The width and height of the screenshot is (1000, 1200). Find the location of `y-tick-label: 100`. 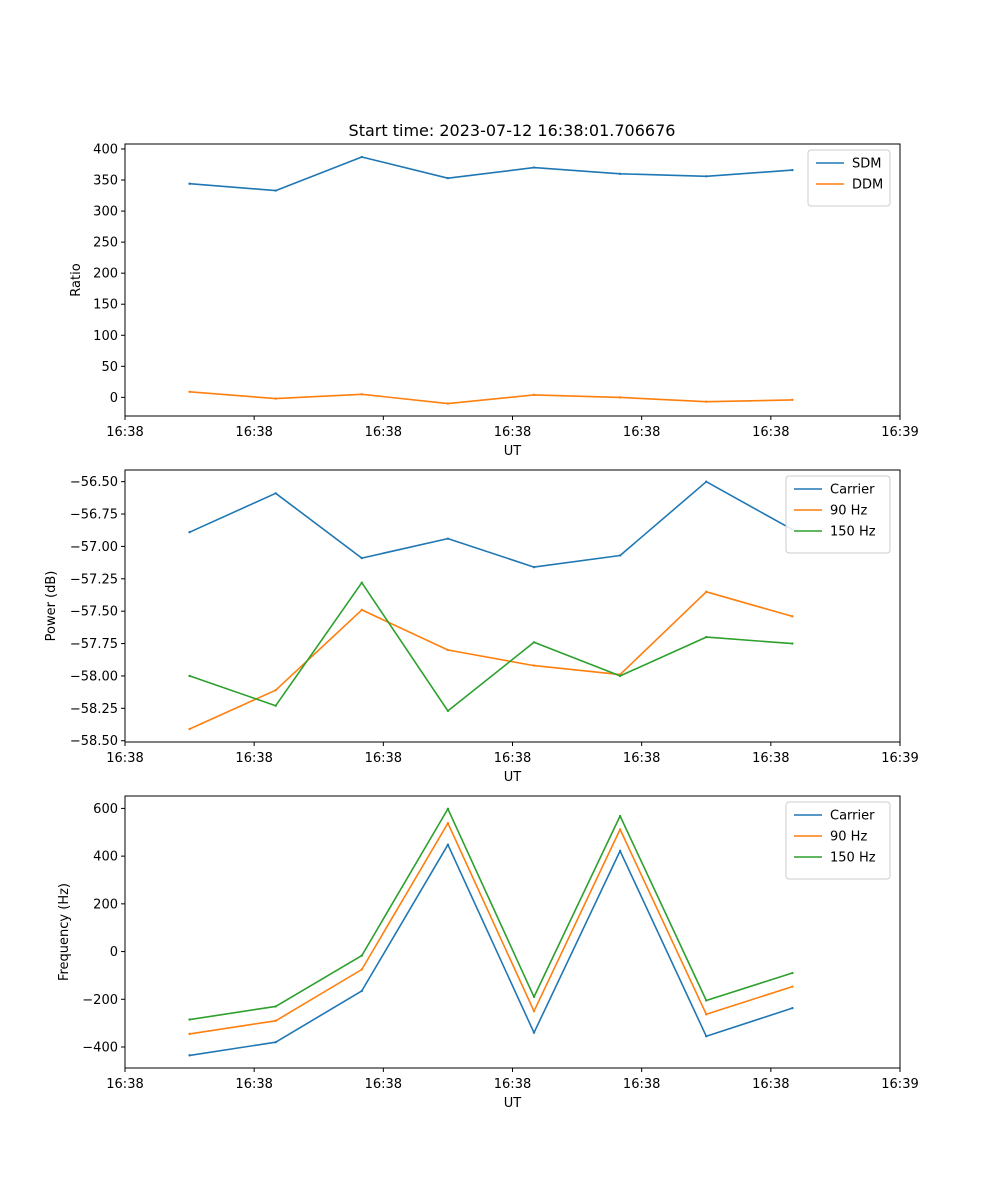

y-tick-label: 100 is located at coordinates (105, 336).